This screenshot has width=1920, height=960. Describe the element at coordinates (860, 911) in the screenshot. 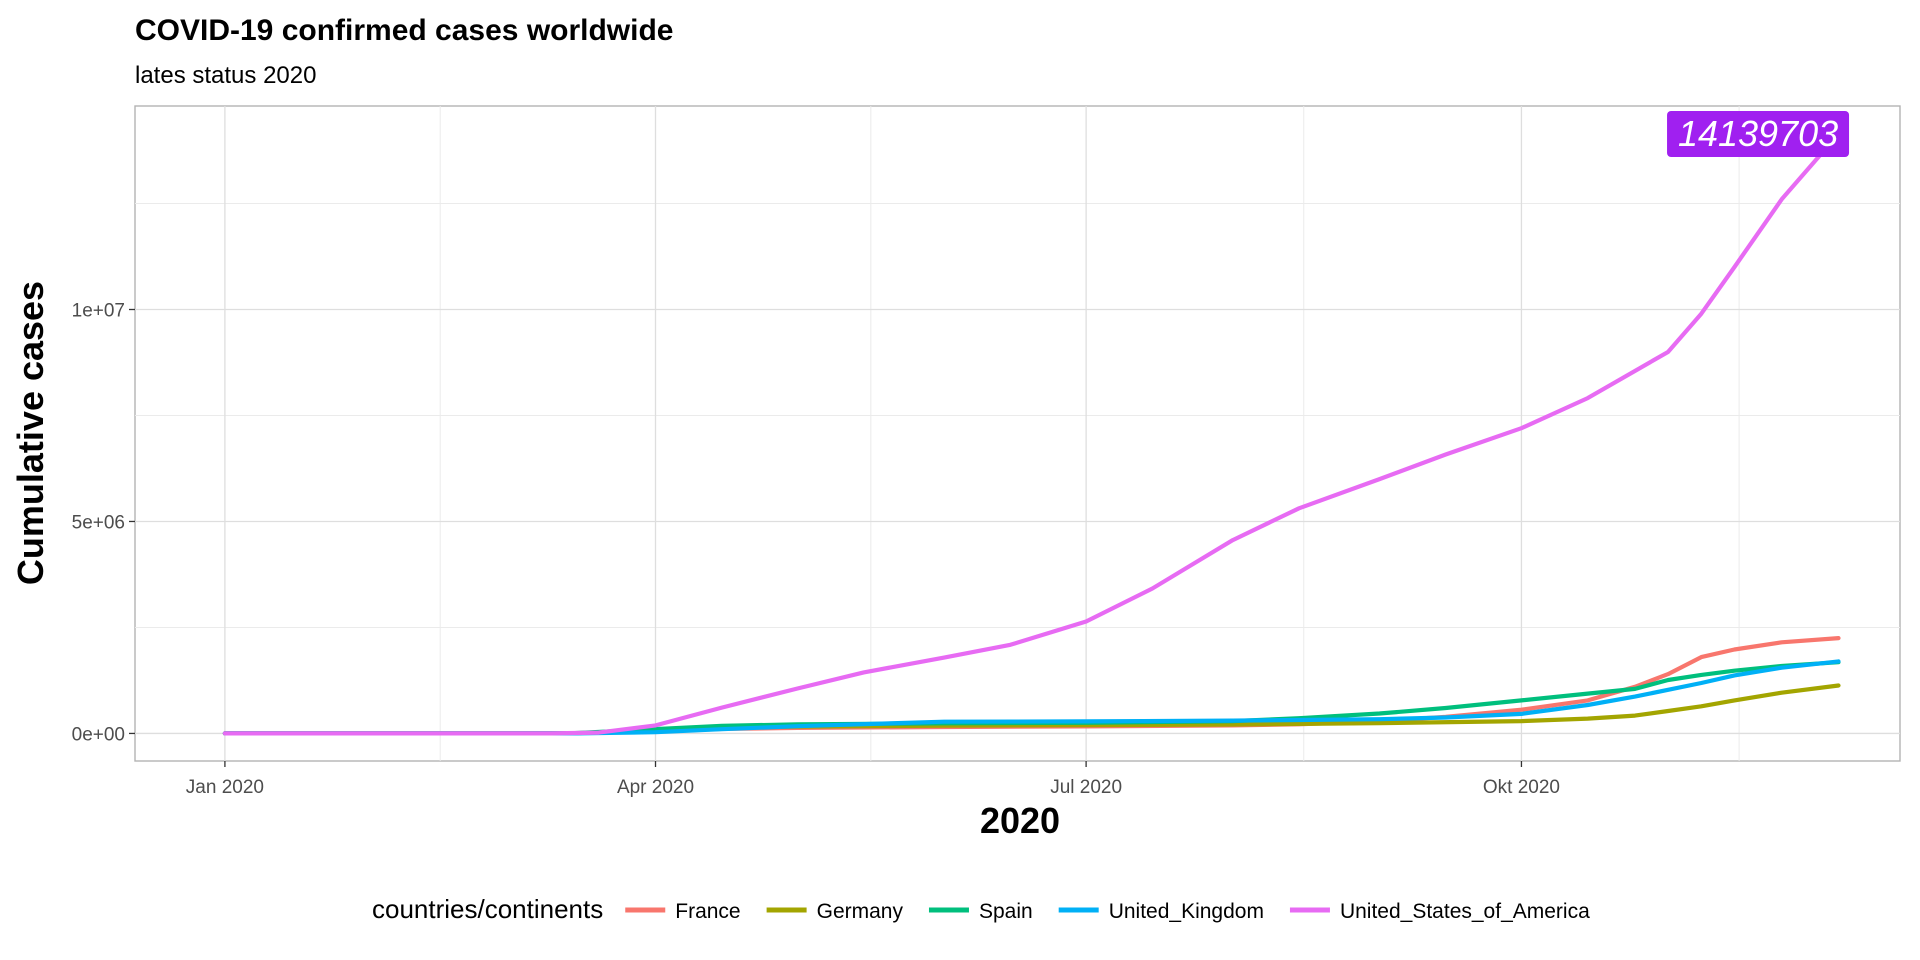

I see `legend-label: Germany` at that location.